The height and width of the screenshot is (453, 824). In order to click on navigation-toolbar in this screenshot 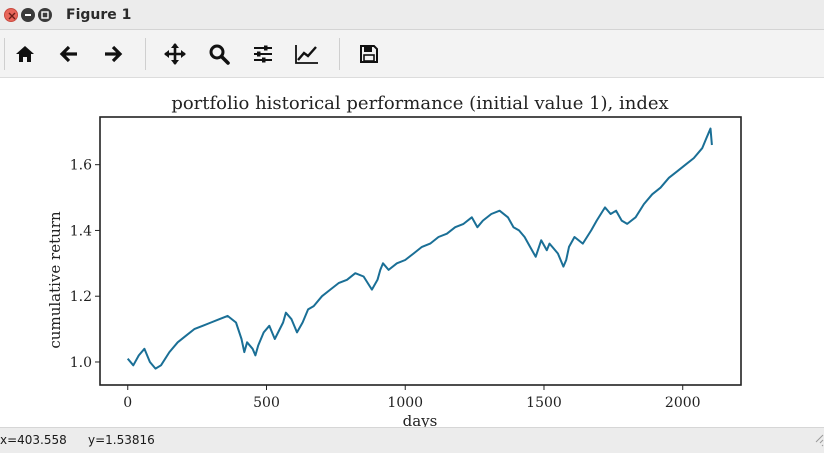, I will do `click(412, 54)`.